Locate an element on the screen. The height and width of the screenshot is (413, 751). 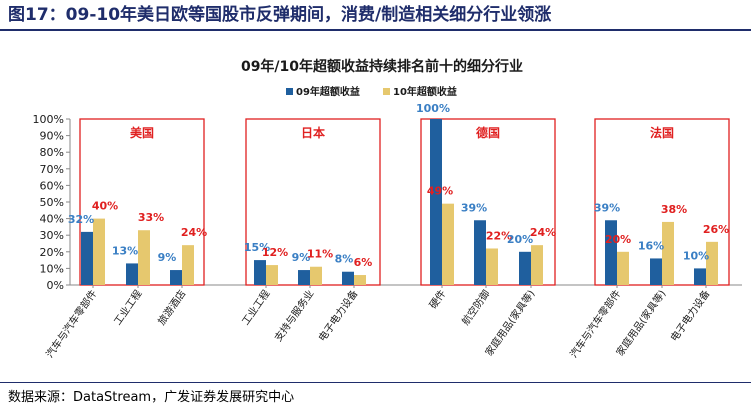
value-label-2009: 20% is located at coordinates (520, 239).